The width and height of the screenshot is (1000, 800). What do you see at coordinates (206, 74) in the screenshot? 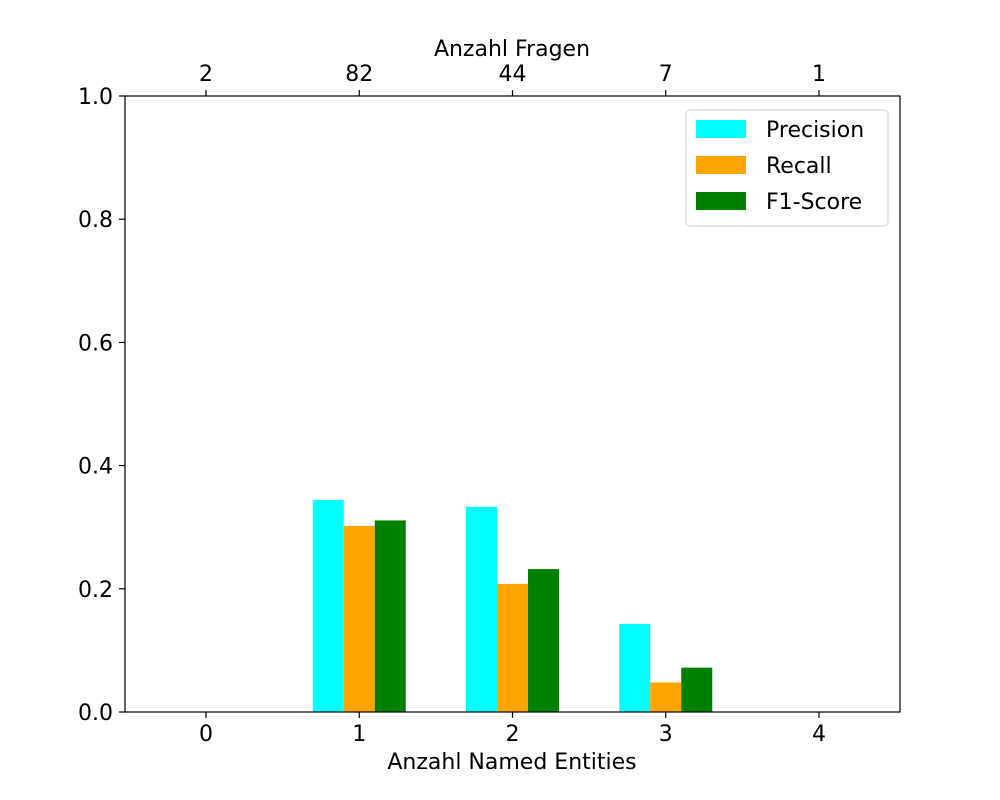
I see `top-tick-label: 2` at bounding box center [206, 74].